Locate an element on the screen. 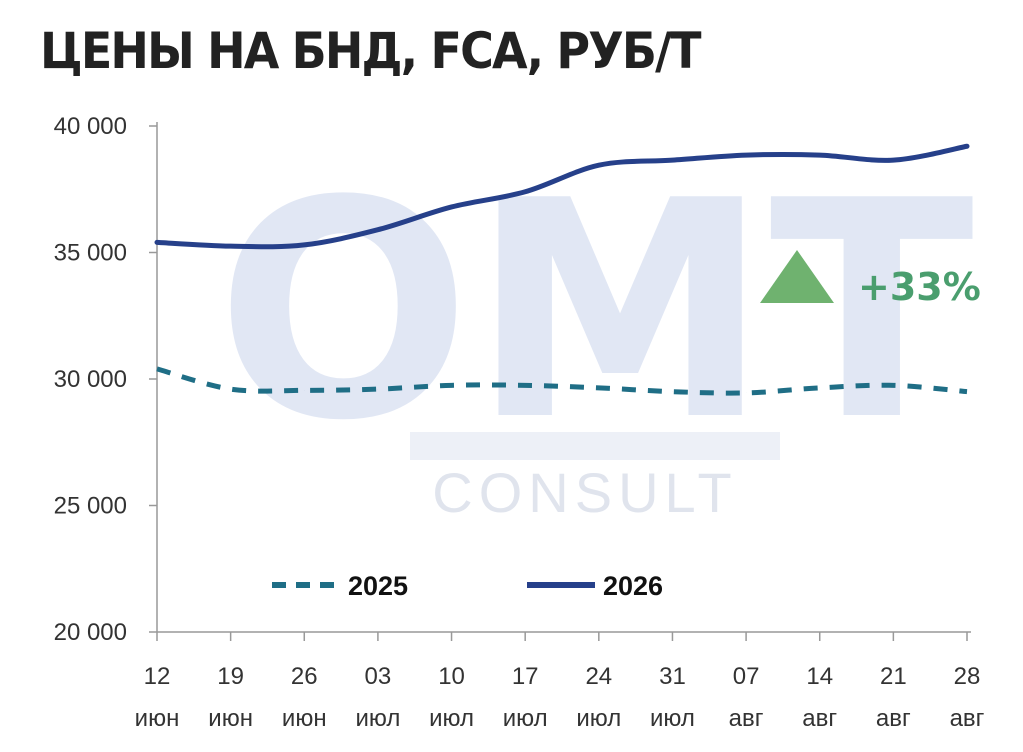  legend-label-2025: 2025 is located at coordinates (378, 586).